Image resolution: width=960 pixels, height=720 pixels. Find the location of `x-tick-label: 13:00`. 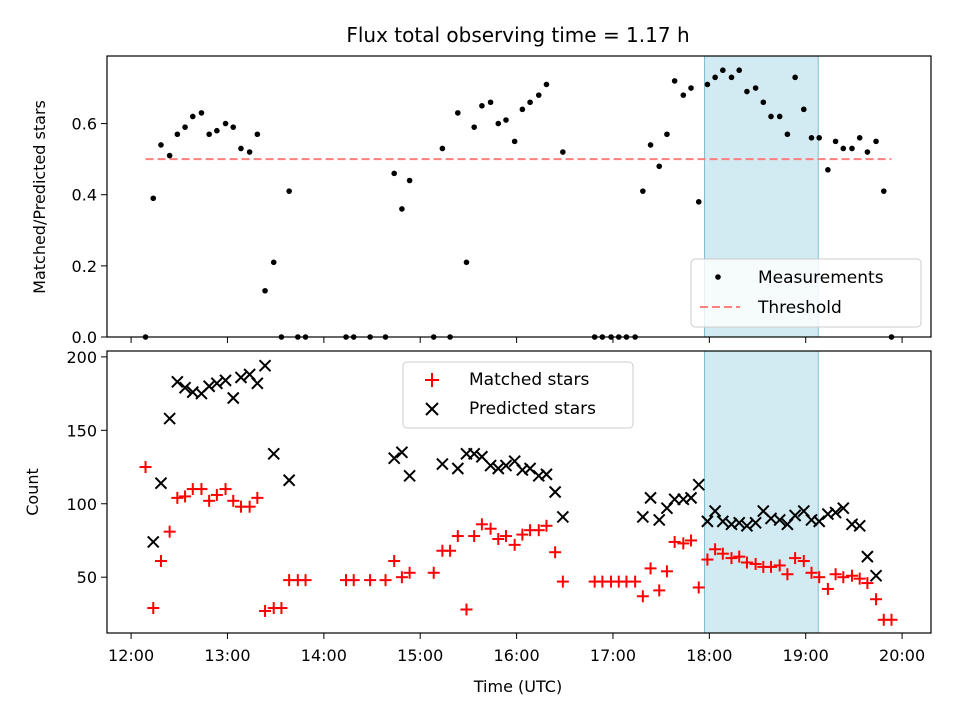

x-tick-label: 13:00 is located at coordinates (227, 655).